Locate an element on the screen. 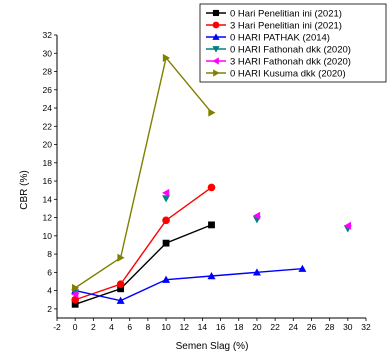 This screenshot has width=389, height=353. x-tick-label: 20 is located at coordinates (257, 327).